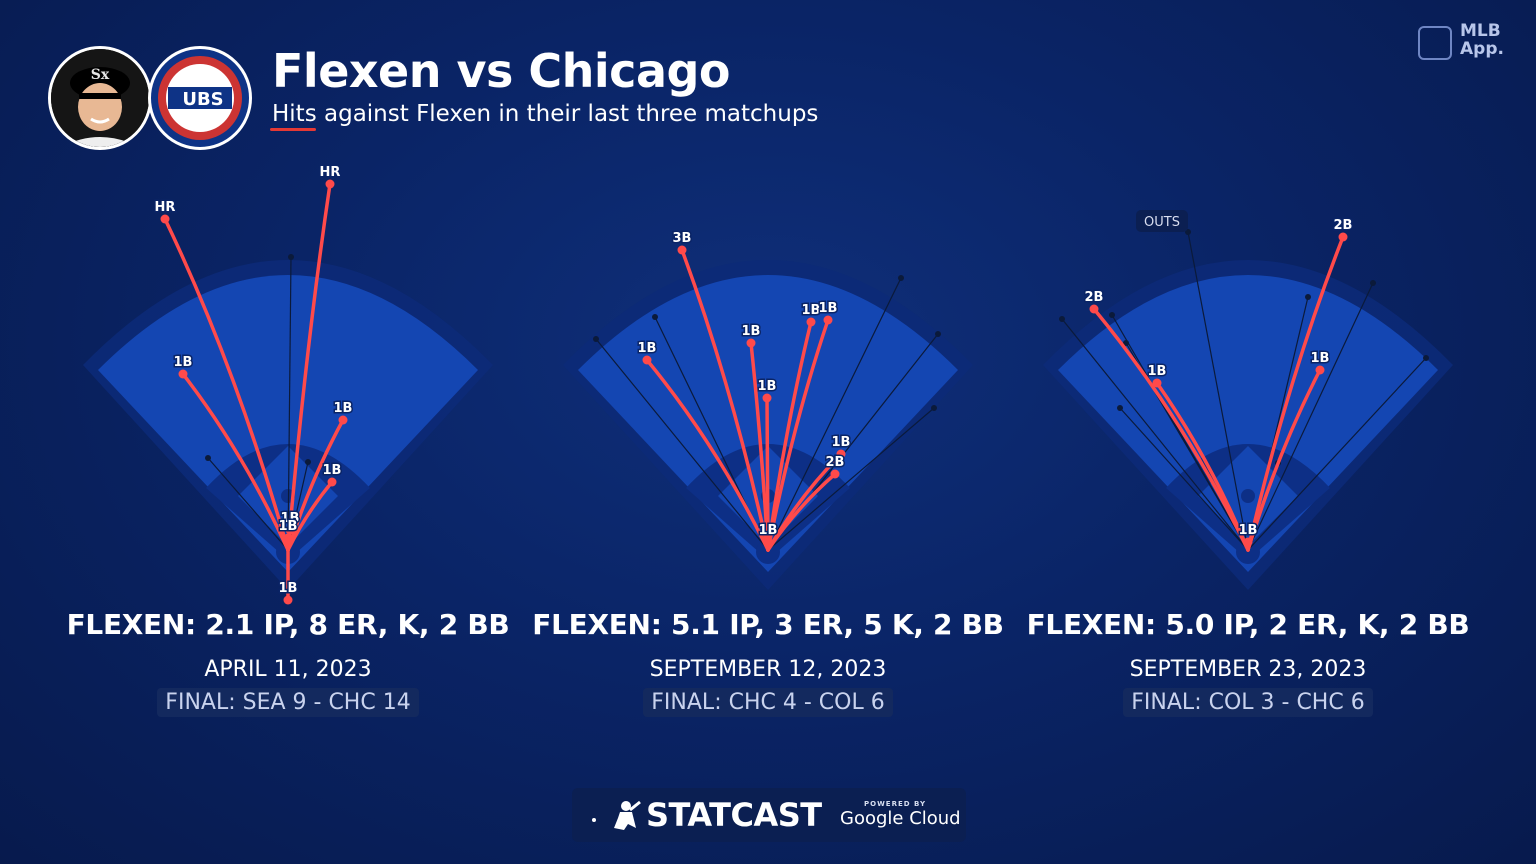 This screenshot has height=864, width=1536. What do you see at coordinates (768, 624) in the screenshot?
I see `statline-2: FLEXEN: 5.1 IP, 3 ER, 5 K, 2 BB` at bounding box center [768, 624].